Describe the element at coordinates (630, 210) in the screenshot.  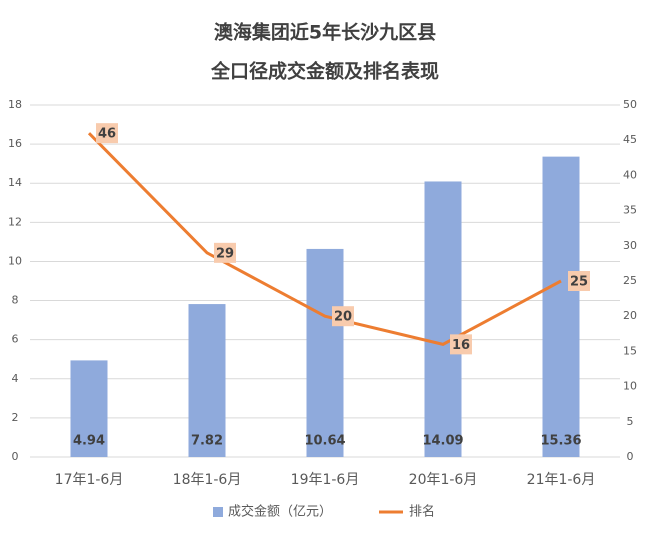
I see `y2-tick-label: 35` at that location.